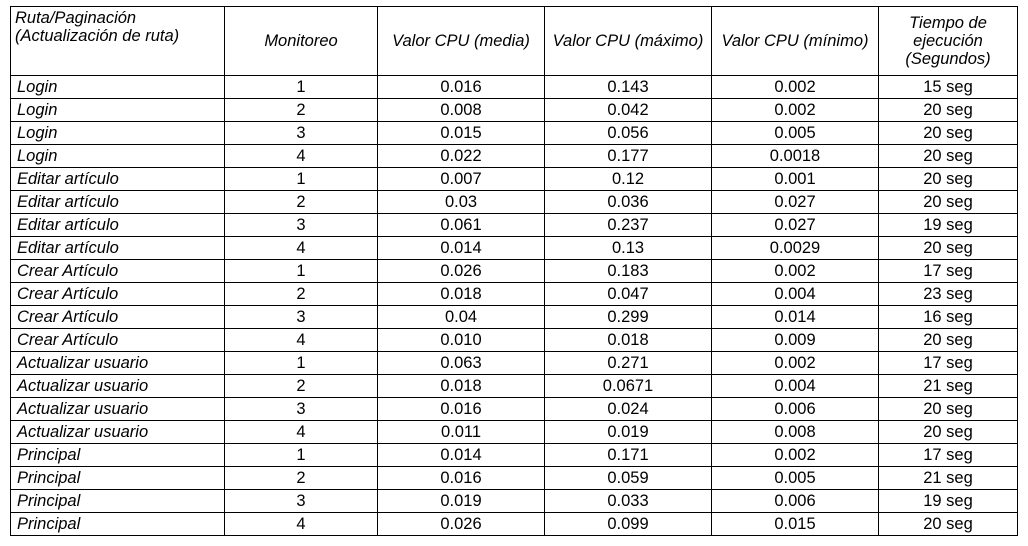 The image size is (1028, 546). What do you see at coordinates (628, 87) in the screenshot?
I see `cell-cpu-max: 0.143` at bounding box center [628, 87].